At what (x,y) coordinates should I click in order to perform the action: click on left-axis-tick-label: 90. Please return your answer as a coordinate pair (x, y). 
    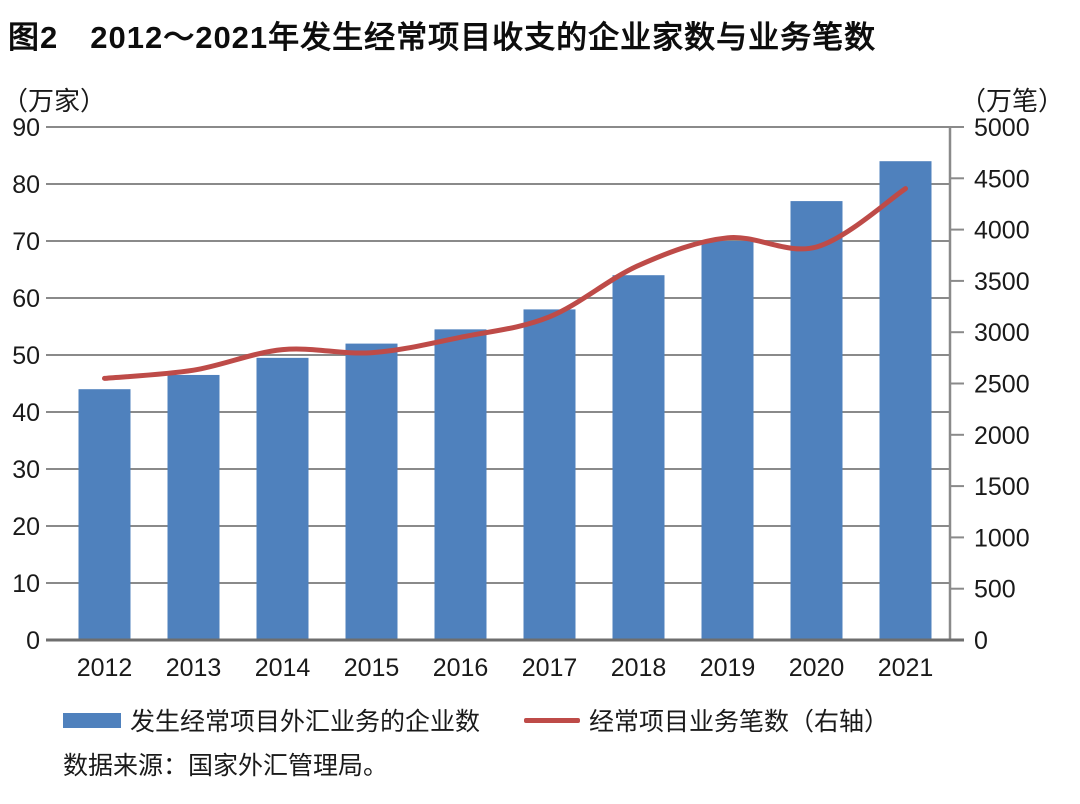
    Looking at the image, I should click on (26, 128).